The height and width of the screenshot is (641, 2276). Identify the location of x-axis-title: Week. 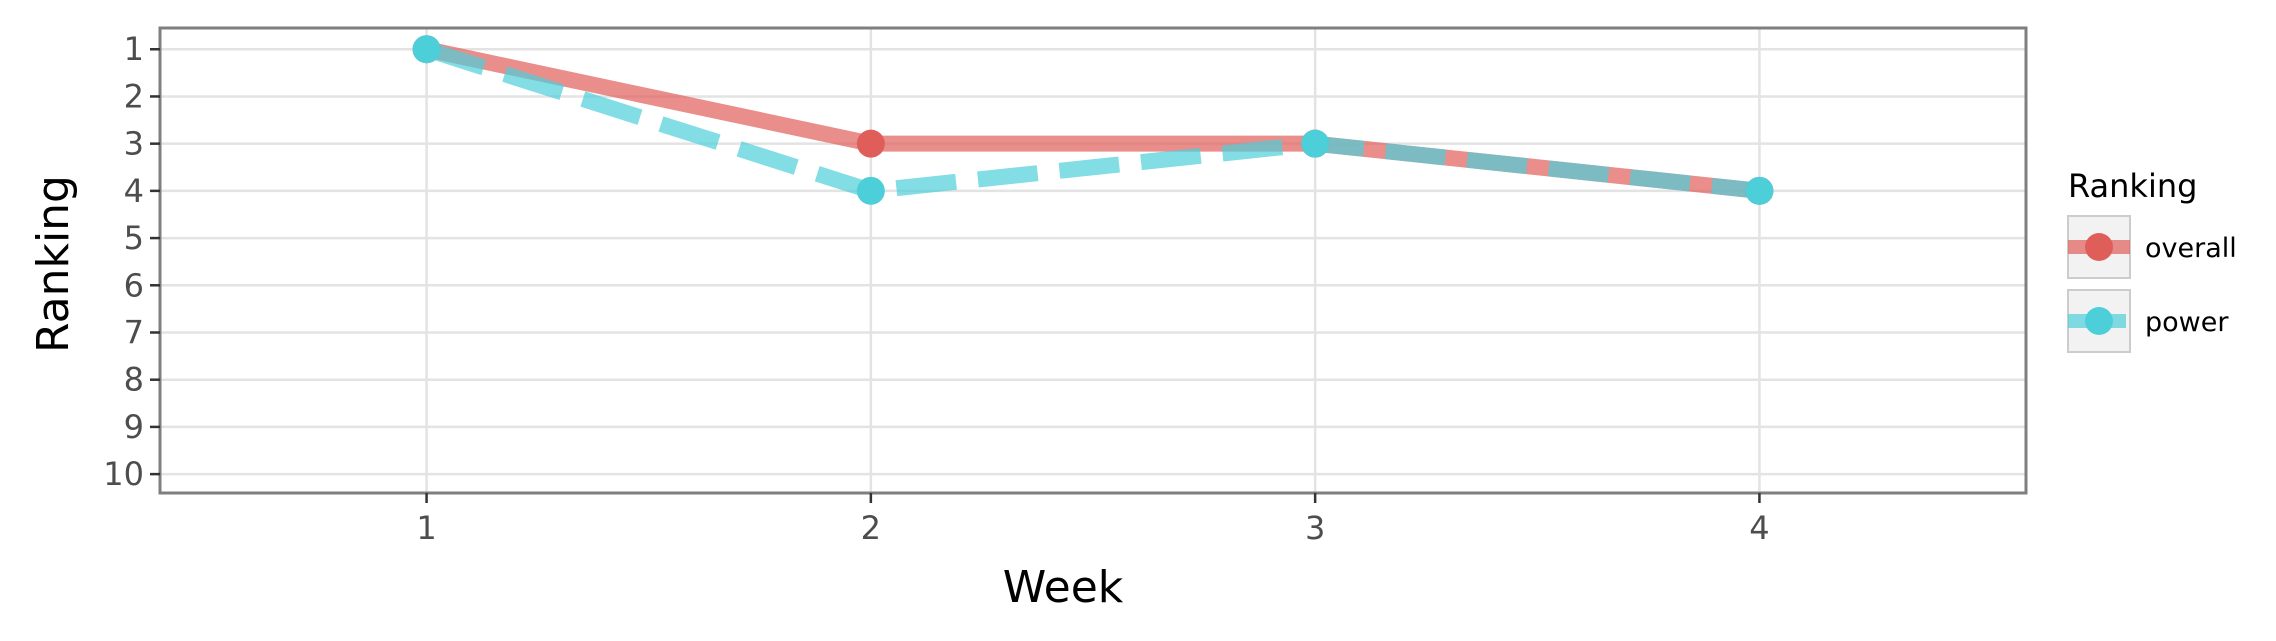
(1063, 587).